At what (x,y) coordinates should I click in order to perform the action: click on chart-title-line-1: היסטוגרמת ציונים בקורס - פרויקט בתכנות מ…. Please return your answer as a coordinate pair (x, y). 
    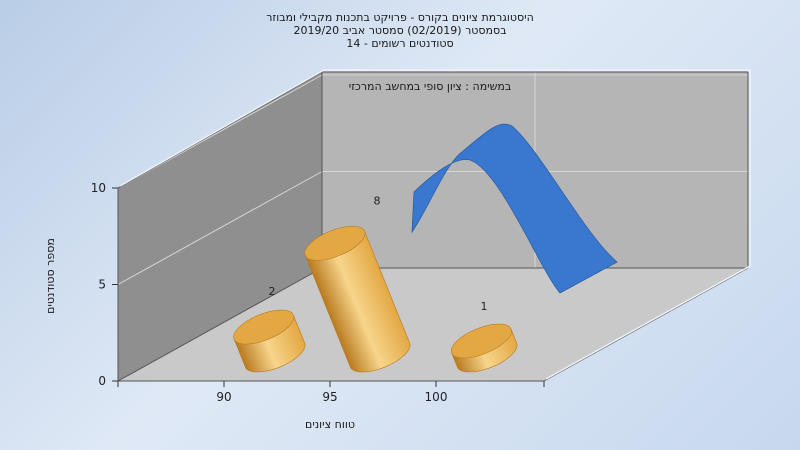
    Looking at the image, I should click on (400, 17).